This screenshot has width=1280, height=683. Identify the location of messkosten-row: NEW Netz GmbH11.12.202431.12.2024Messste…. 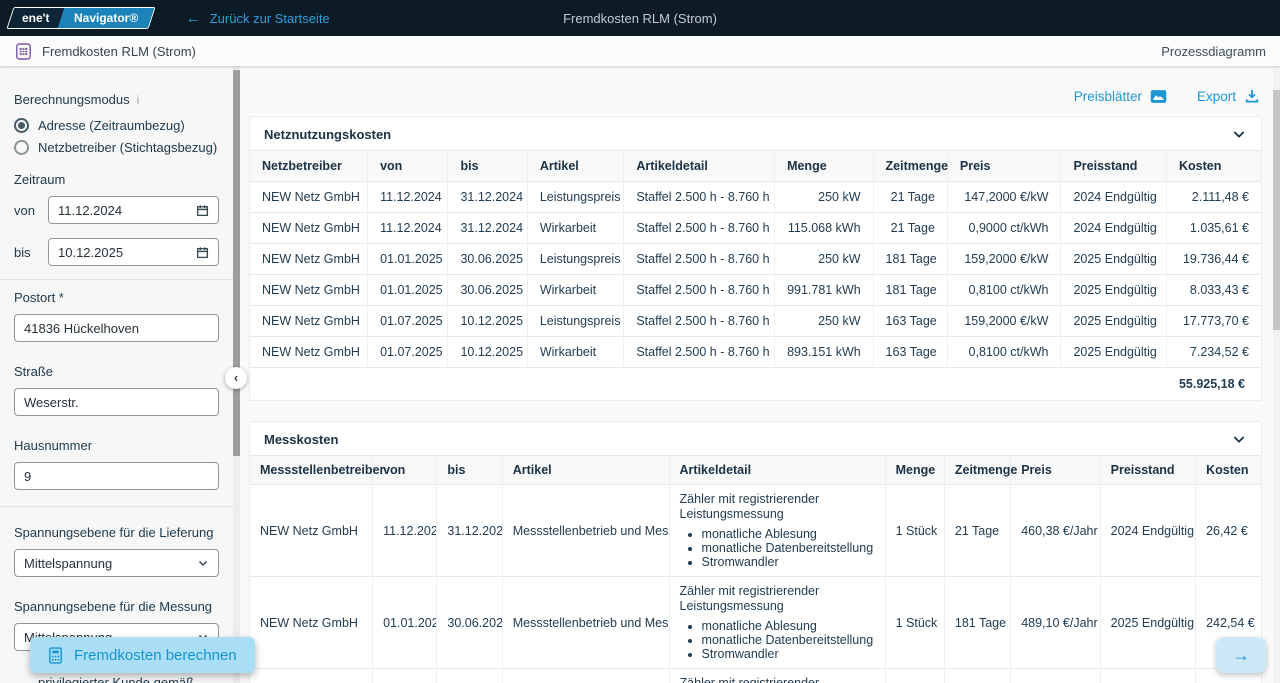
(755, 530).